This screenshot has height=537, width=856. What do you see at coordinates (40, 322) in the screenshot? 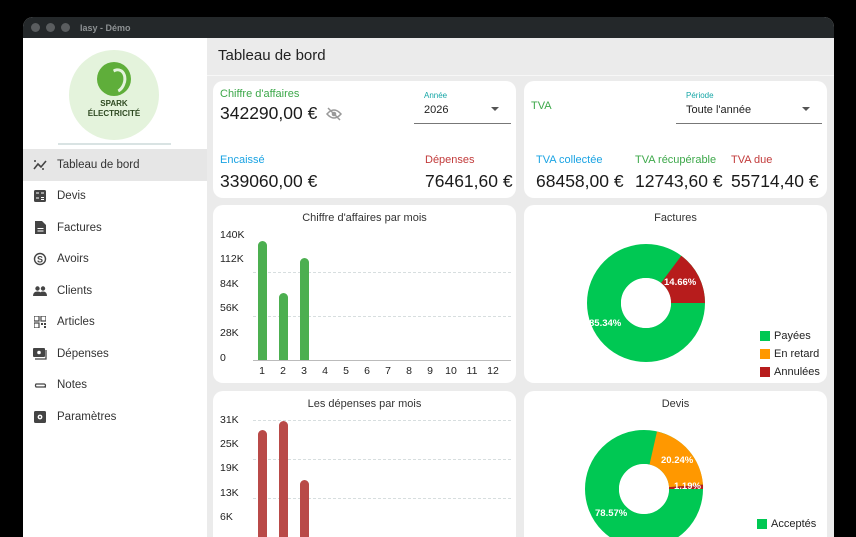
I see `qr-code-icon` at bounding box center [40, 322].